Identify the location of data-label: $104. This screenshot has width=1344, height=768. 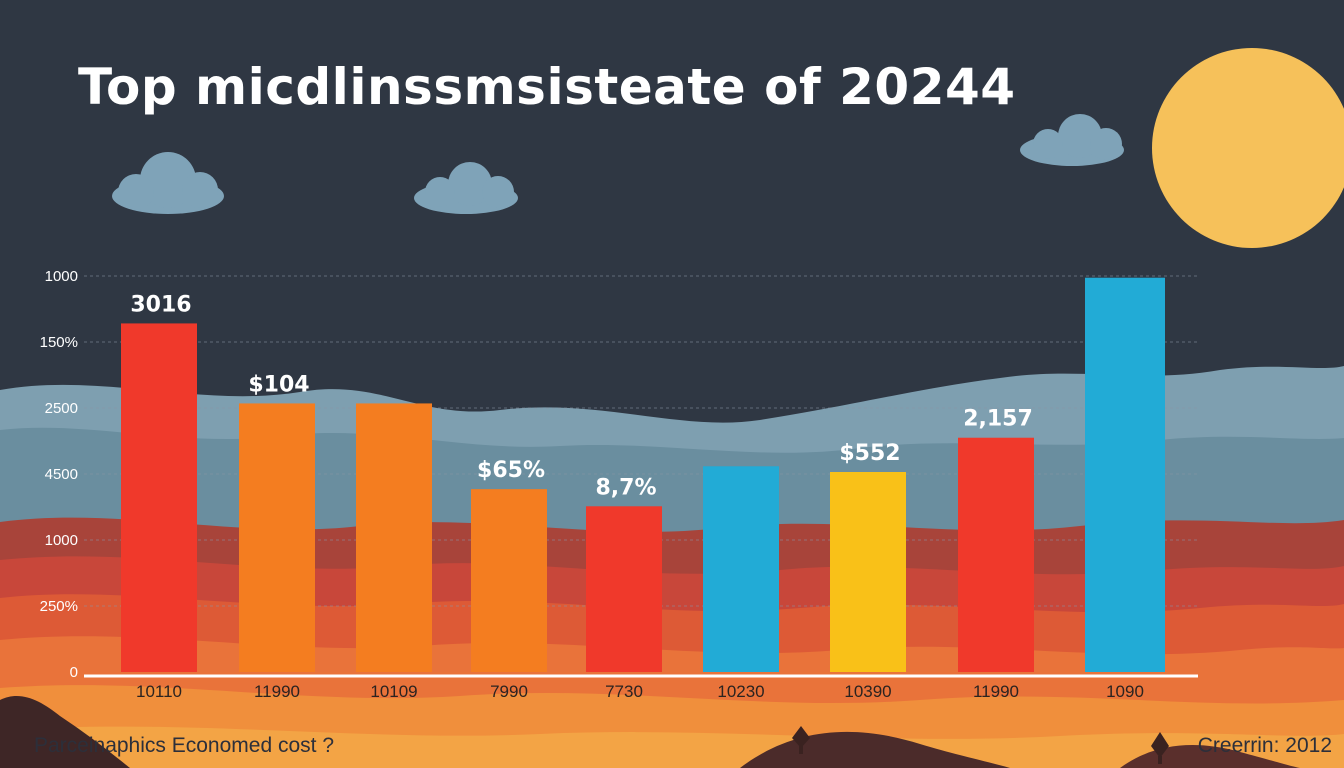
(278, 384).